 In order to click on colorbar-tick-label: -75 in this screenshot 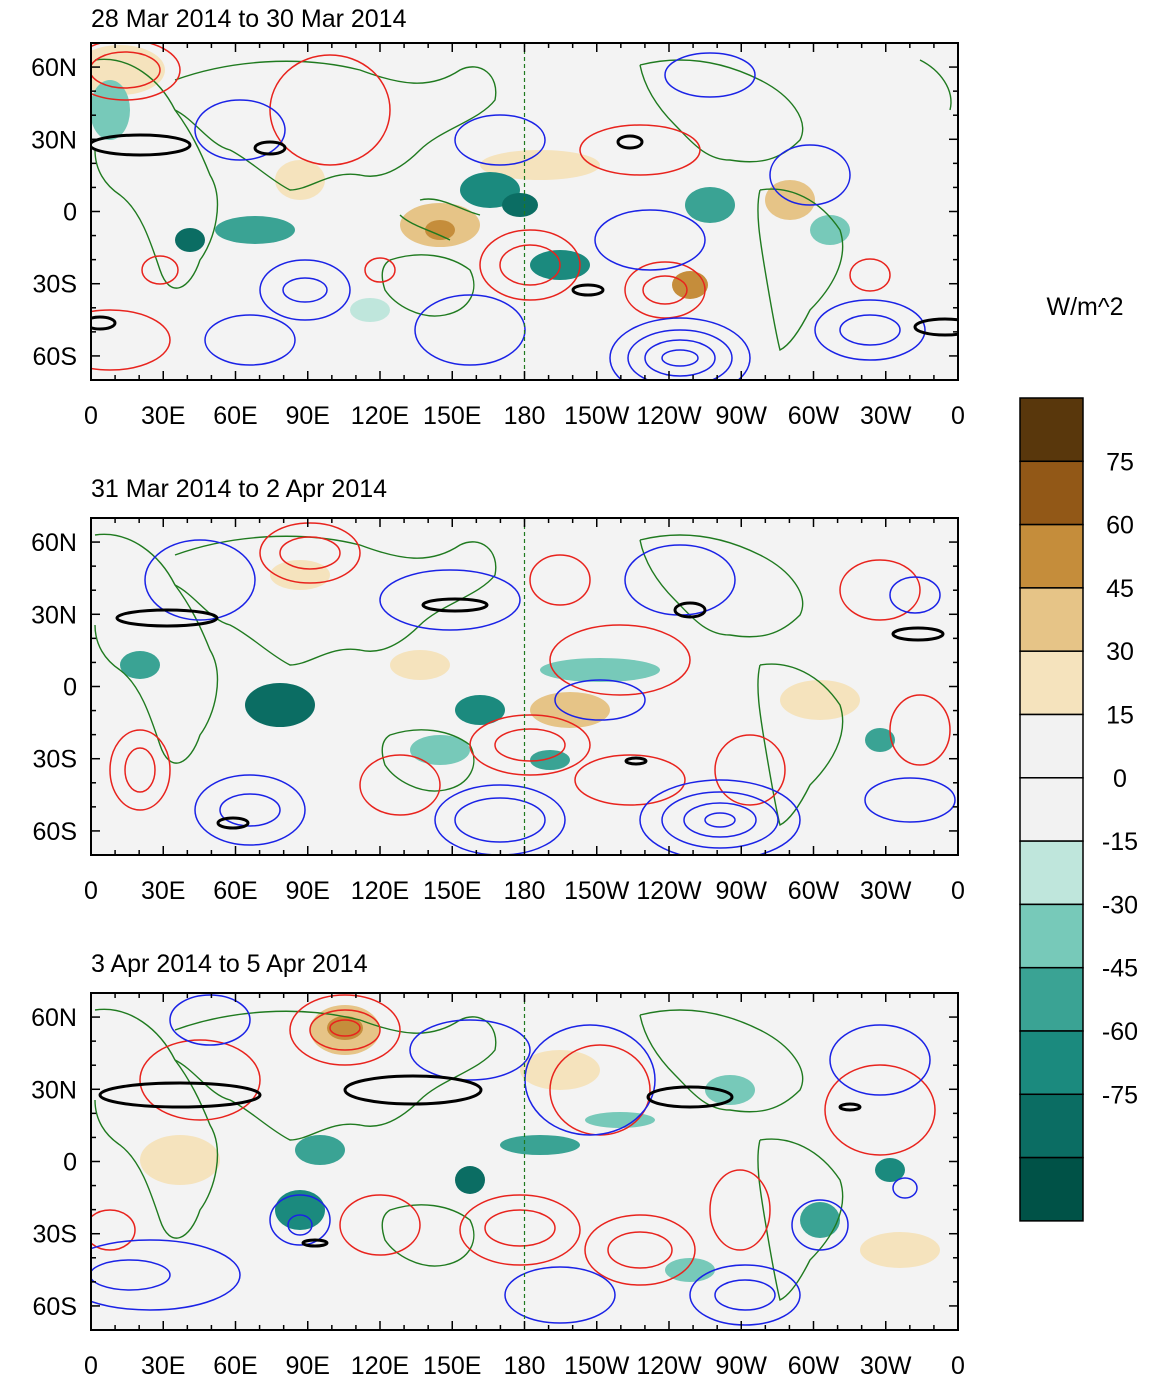, I will do `click(1120, 1095)`.